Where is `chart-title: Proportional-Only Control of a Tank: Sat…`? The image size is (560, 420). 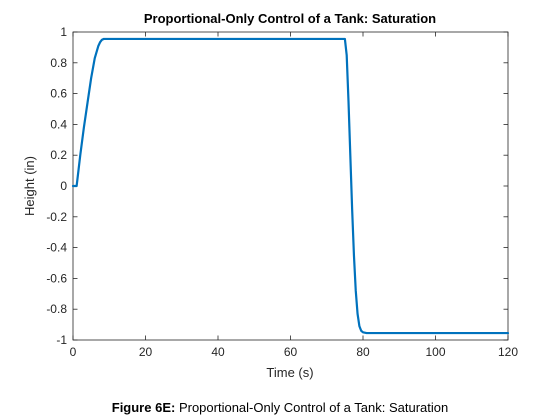 chart-title: Proportional-Only Control of a Tank: Sat… is located at coordinates (290, 18).